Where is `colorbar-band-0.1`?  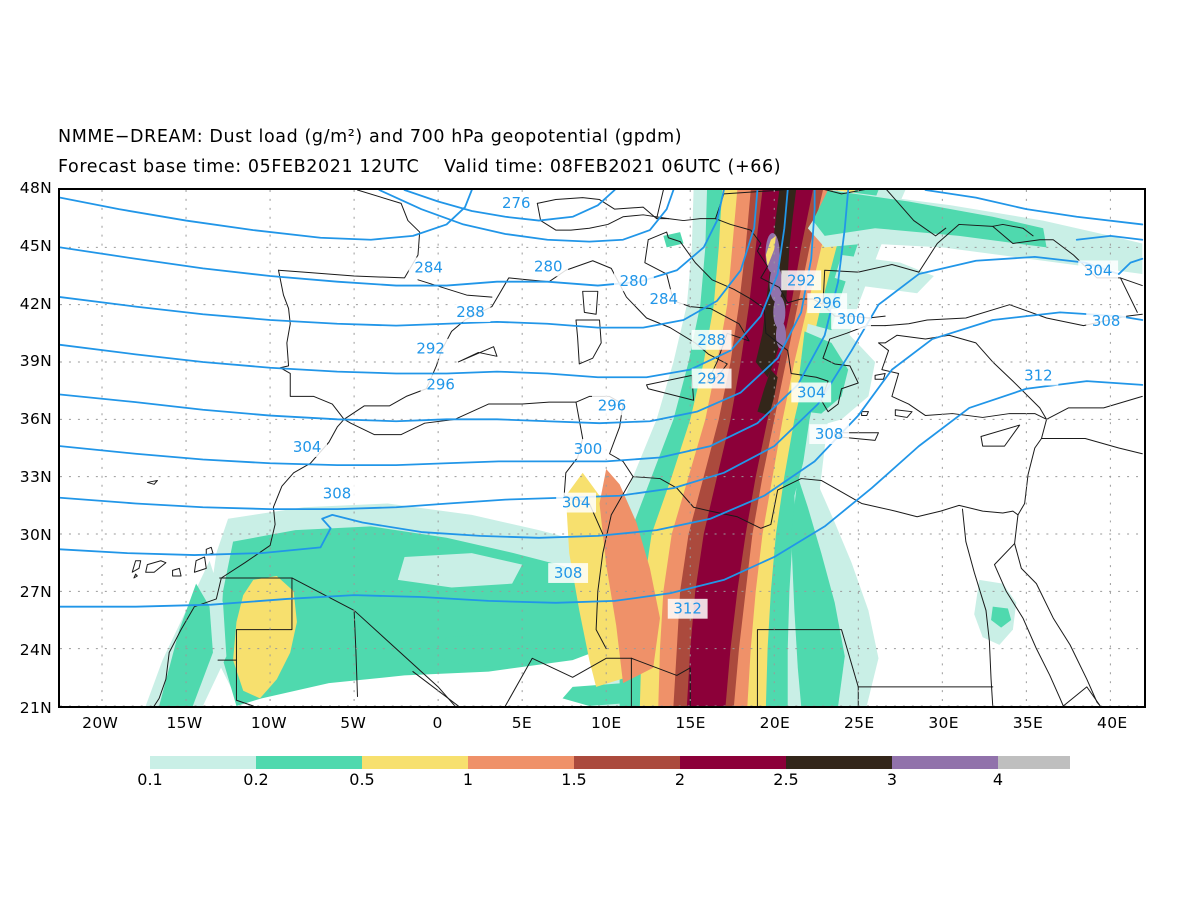
colorbar-band-0.1 is located at coordinates (203, 762).